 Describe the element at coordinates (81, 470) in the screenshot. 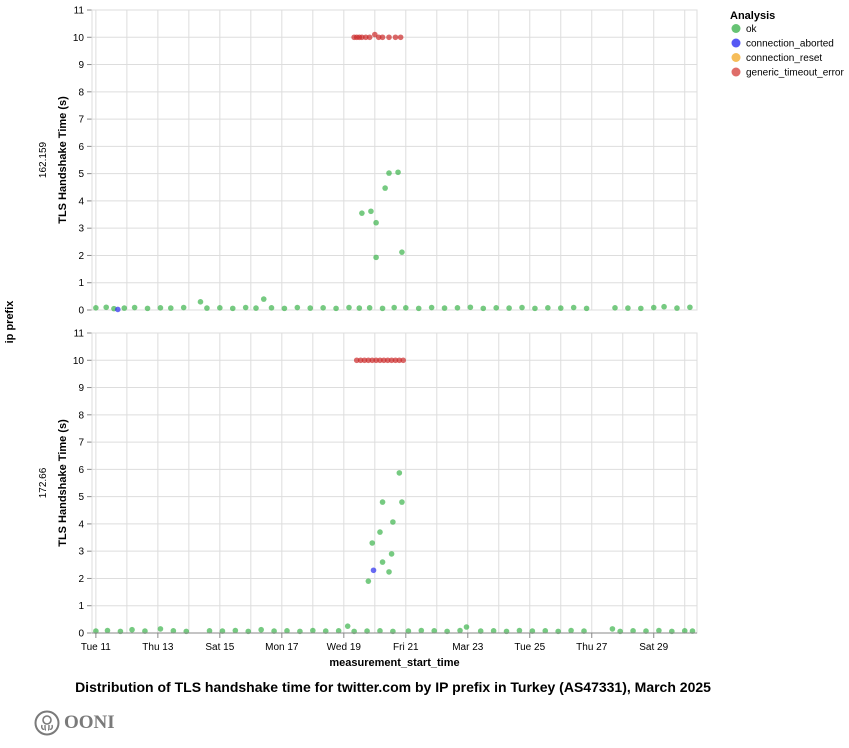

I see `y-tick-label: 6` at that location.